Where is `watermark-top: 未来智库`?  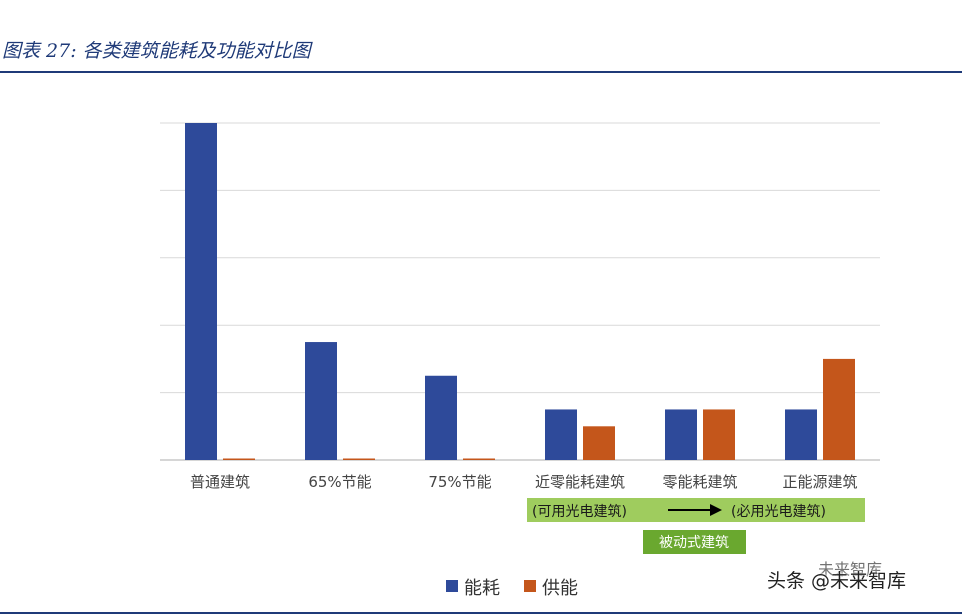 watermark-top: 未来智库 is located at coordinates (850, 569).